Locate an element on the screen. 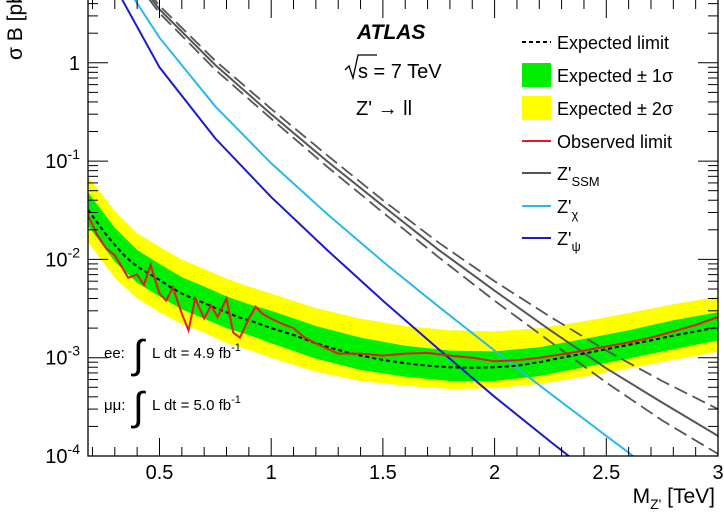 This screenshot has width=724, height=515. x-axis-label: MZ' [TeV] is located at coordinates (674, 498).